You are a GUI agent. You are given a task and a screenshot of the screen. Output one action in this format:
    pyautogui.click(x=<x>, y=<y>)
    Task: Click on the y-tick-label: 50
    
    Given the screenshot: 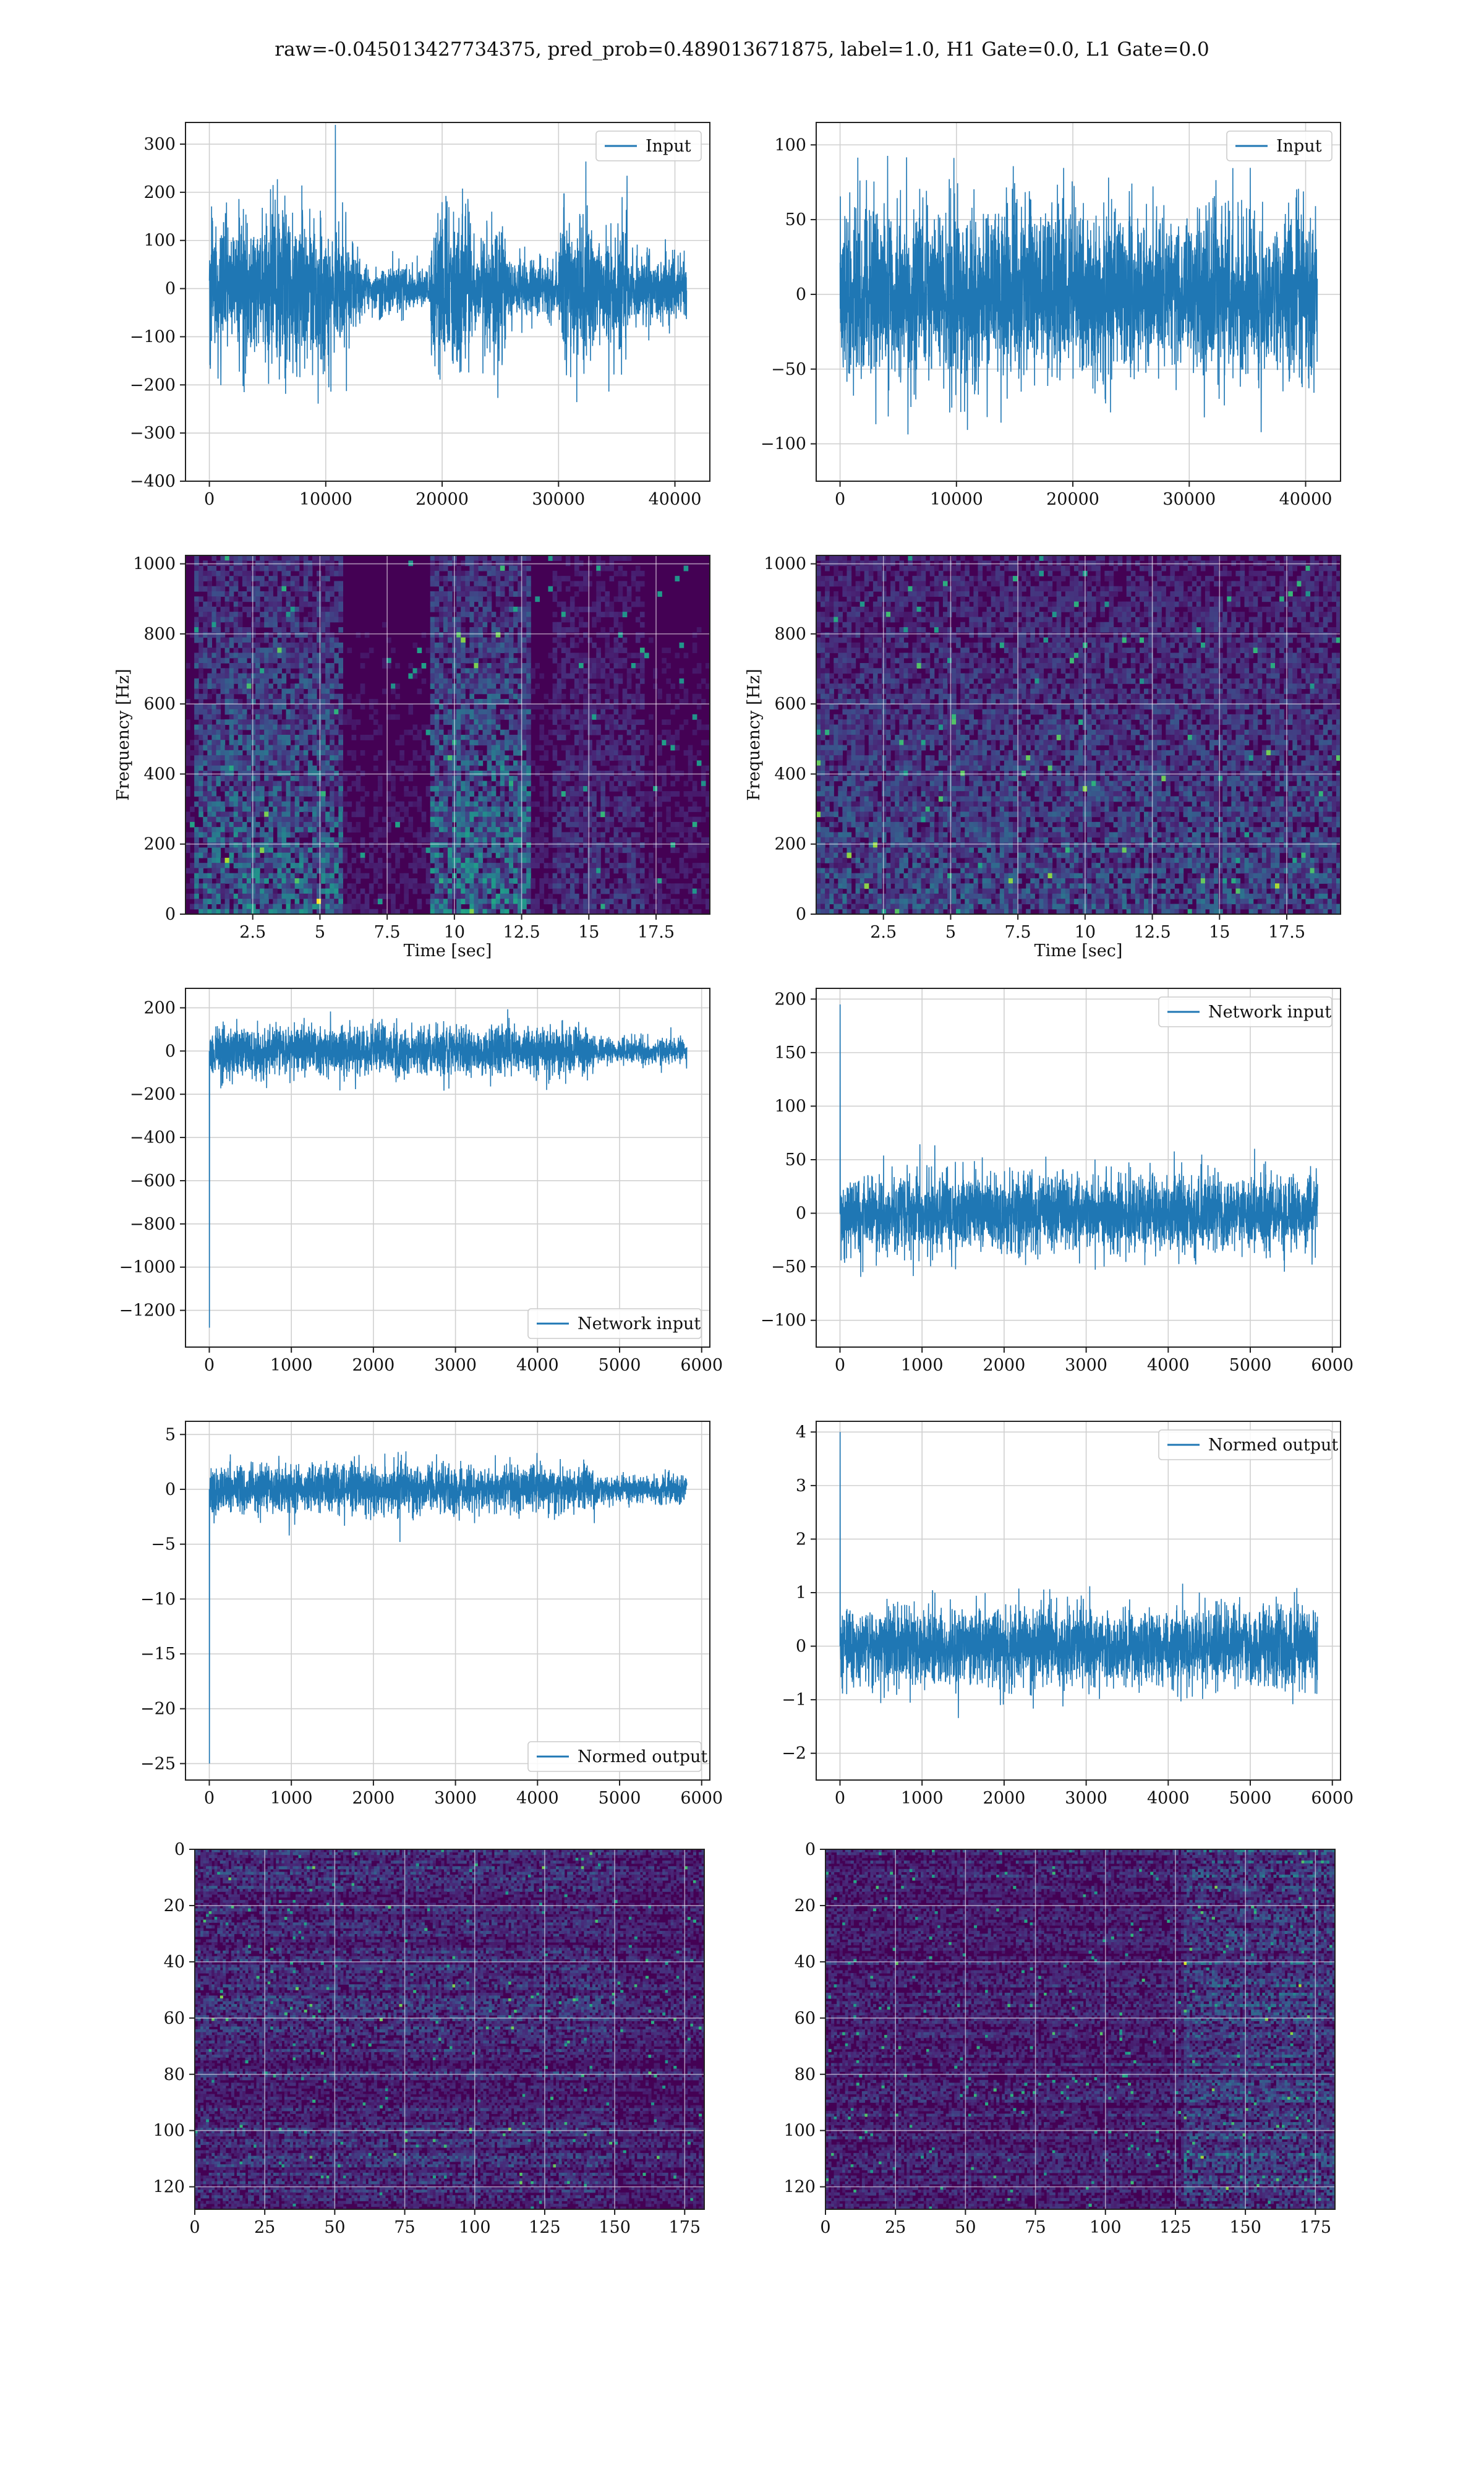 What is the action you would take?
    pyautogui.click(x=795, y=219)
    